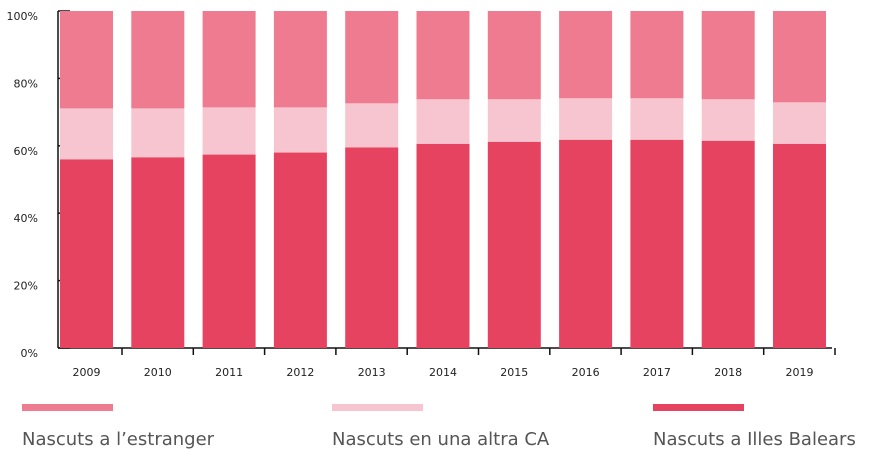  Describe the element at coordinates (158, 372) in the screenshot. I see `x-tick-label: 2010` at that location.